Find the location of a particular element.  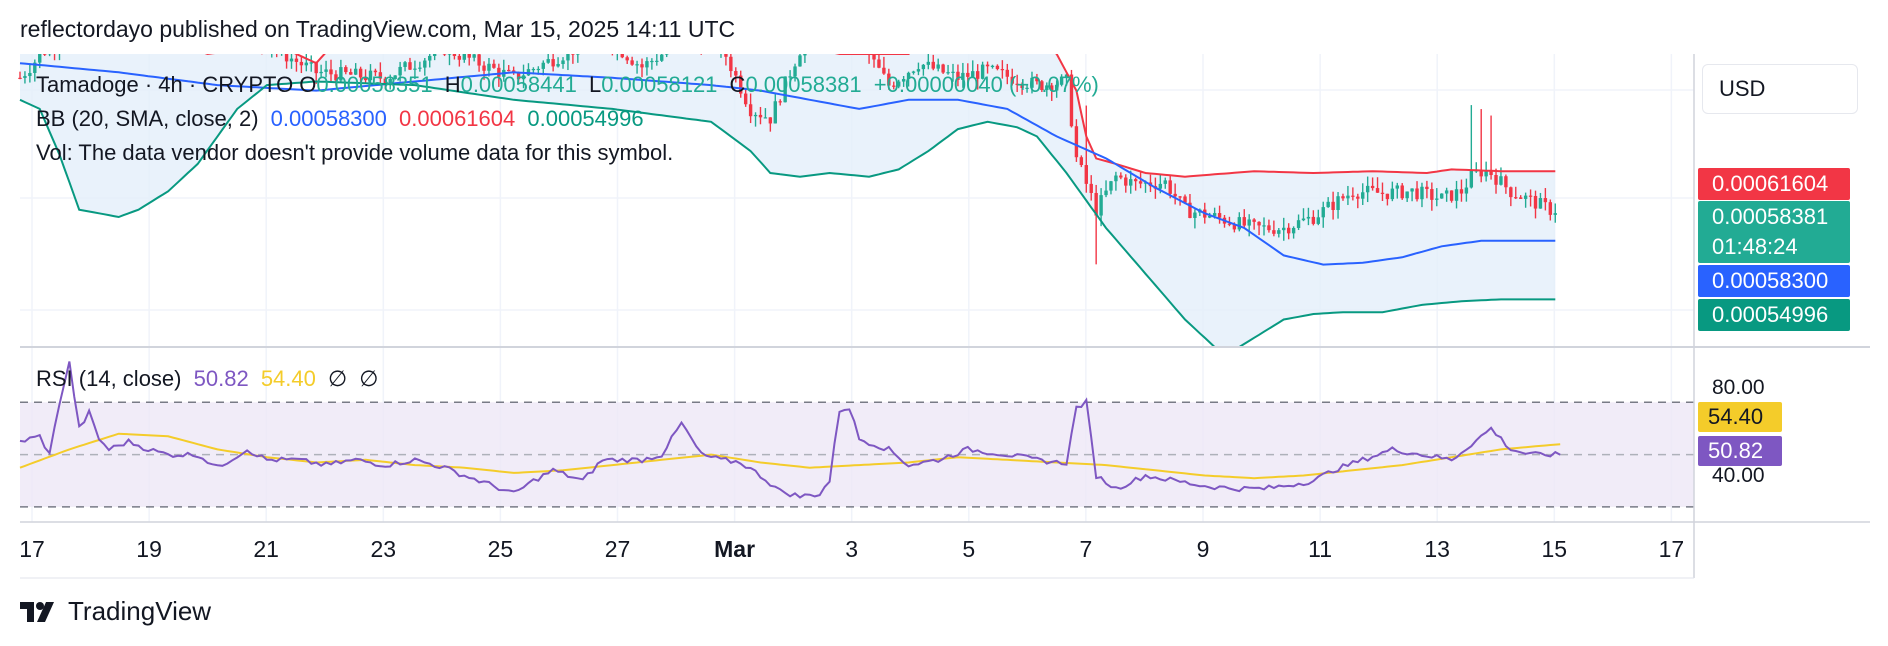

rsi-legend: RSI (14, close) 50.82 54.40 ∅ ∅ is located at coordinates (210, 379).